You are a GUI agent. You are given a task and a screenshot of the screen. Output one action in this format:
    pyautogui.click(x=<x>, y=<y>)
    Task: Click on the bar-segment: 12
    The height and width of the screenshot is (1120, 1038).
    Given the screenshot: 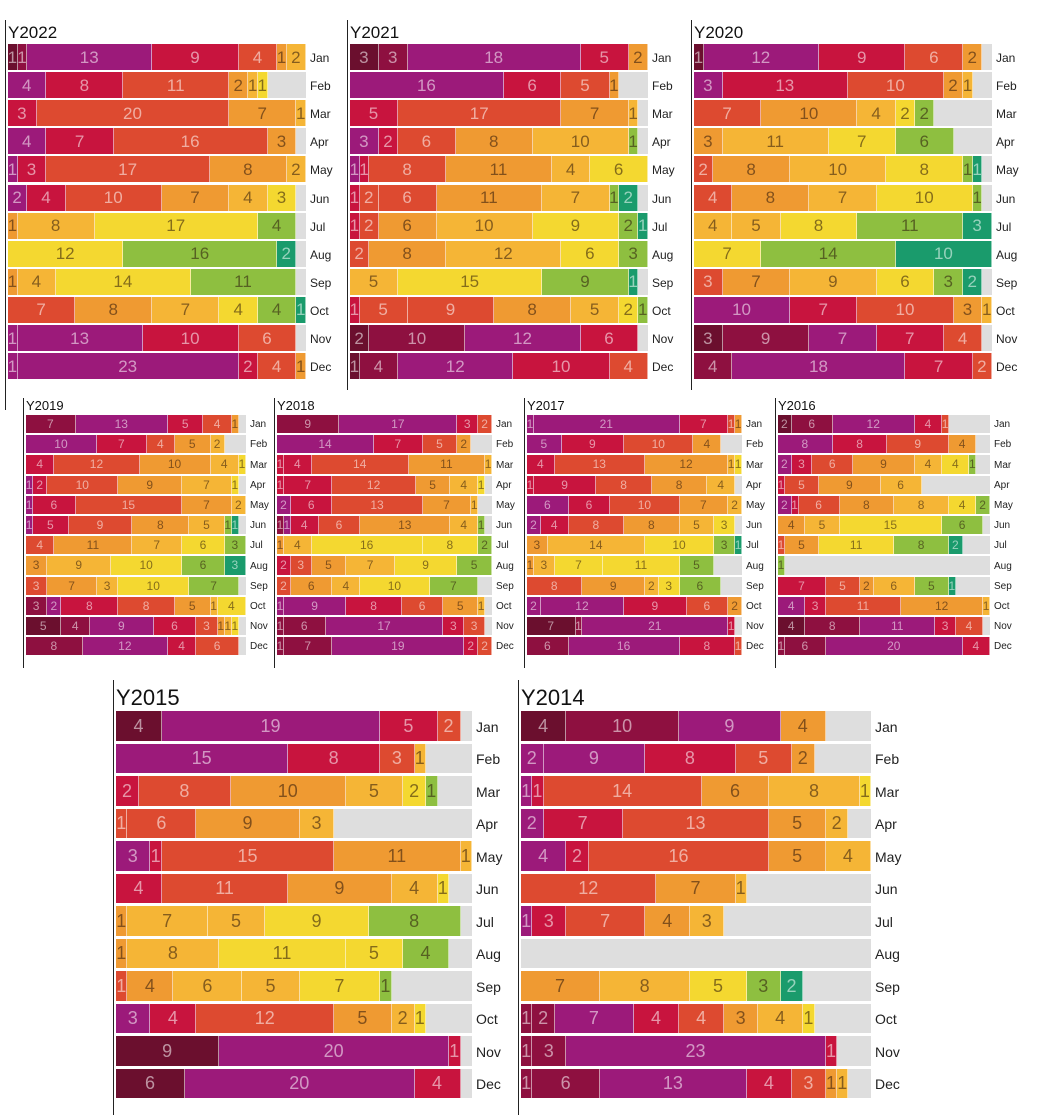 What is the action you would take?
    pyautogui.click(x=265, y=1018)
    